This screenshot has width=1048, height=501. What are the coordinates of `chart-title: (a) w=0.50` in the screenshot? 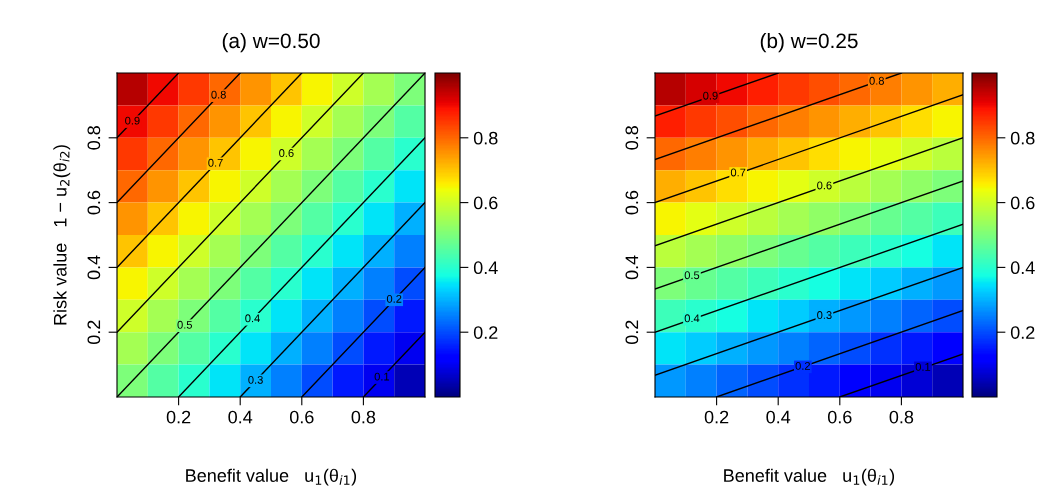 It's located at (271, 42).